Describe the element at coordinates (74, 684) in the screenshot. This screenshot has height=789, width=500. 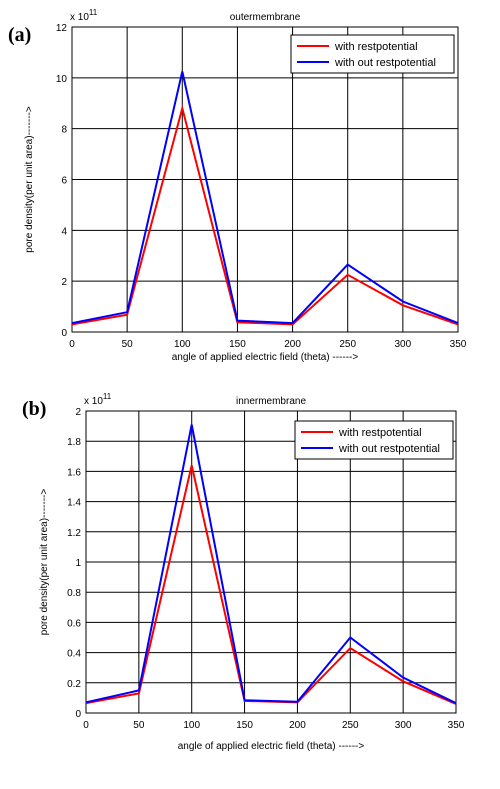
I see `y-tick-label: 0.2` at that location.